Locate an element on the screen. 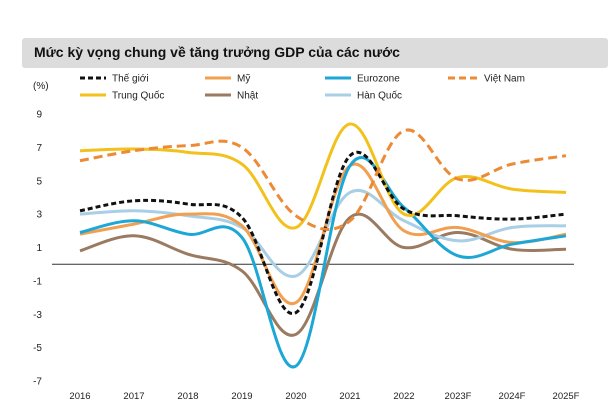 This screenshot has width=616, height=406. x-tick-label: 2019 is located at coordinates (241, 396).